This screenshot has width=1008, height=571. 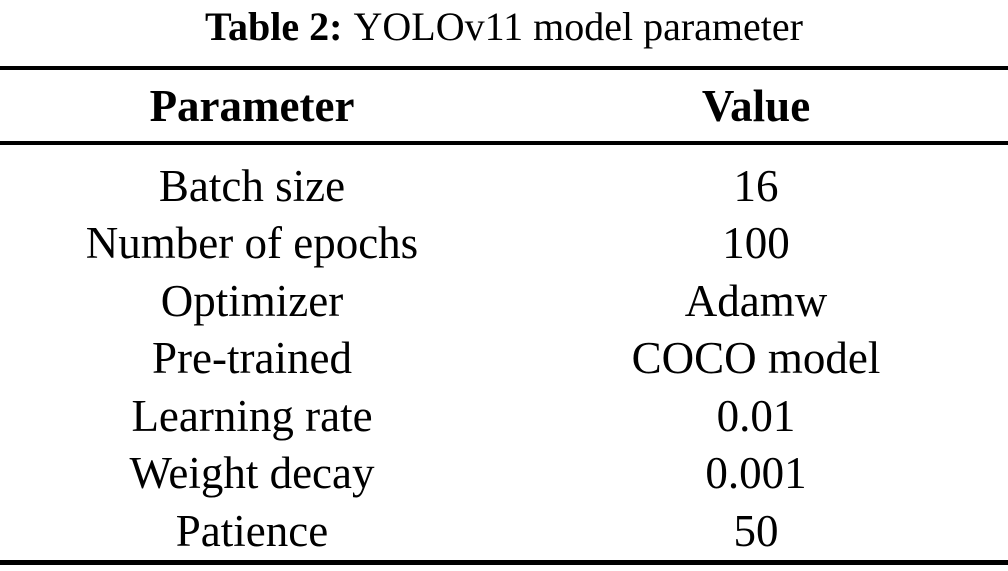 I want to click on value-cell: Adamw, so click(x=756, y=300).